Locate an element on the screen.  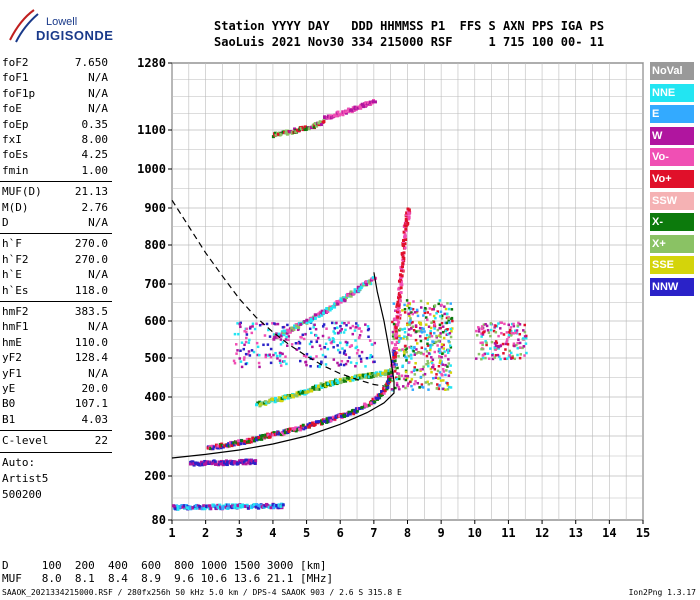
param-label: B1 is located at coordinates (9, 419).